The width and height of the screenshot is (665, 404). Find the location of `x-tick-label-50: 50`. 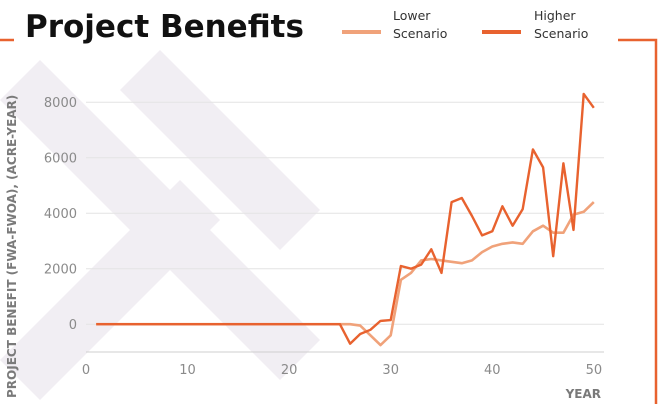

x-tick-label-50: 50 is located at coordinates (594, 370).